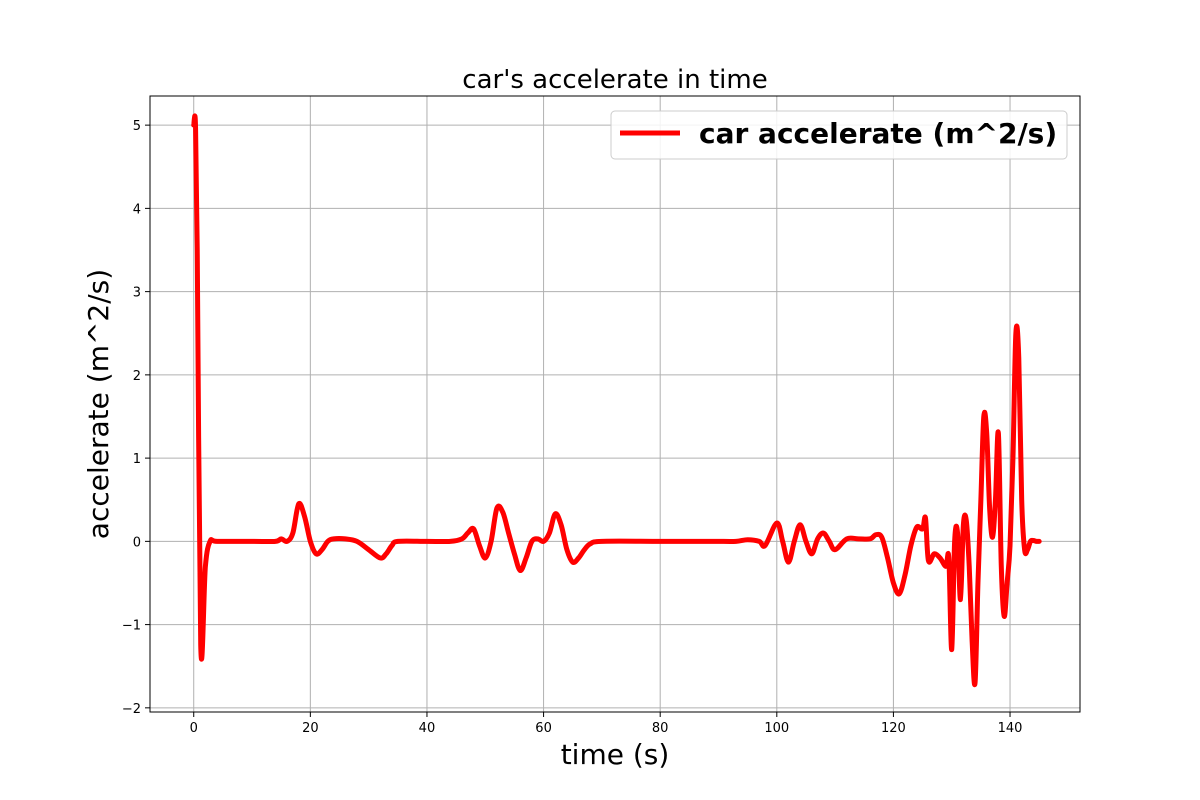 The width and height of the screenshot is (1200, 800). What do you see at coordinates (137, 459) in the screenshot?
I see `y-tick-label: 1` at bounding box center [137, 459].